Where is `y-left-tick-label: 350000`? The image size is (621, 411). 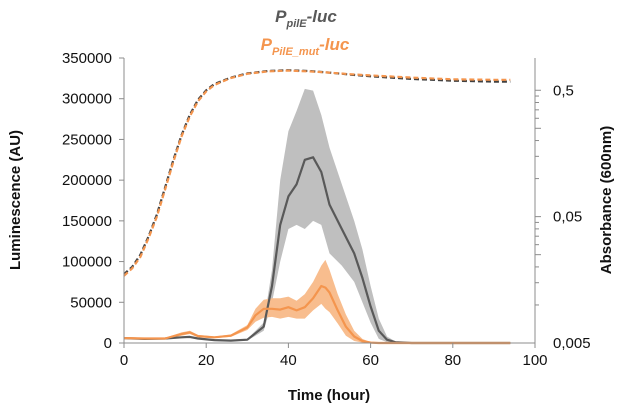
y-left-tick-label: 350000 is located at coordinates (87, 58).